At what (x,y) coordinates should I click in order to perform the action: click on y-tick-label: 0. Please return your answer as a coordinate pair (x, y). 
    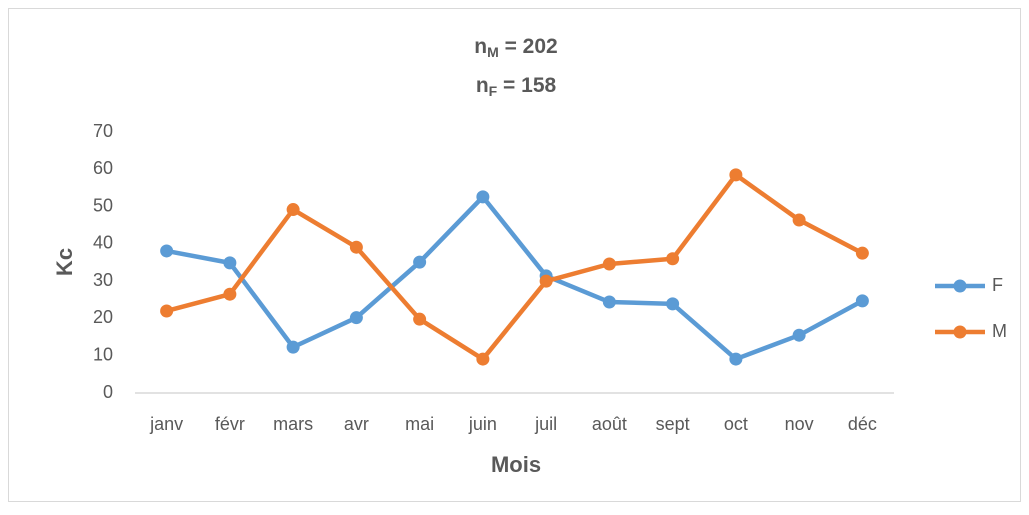
    Looking at the image, I should click on (108, 392).